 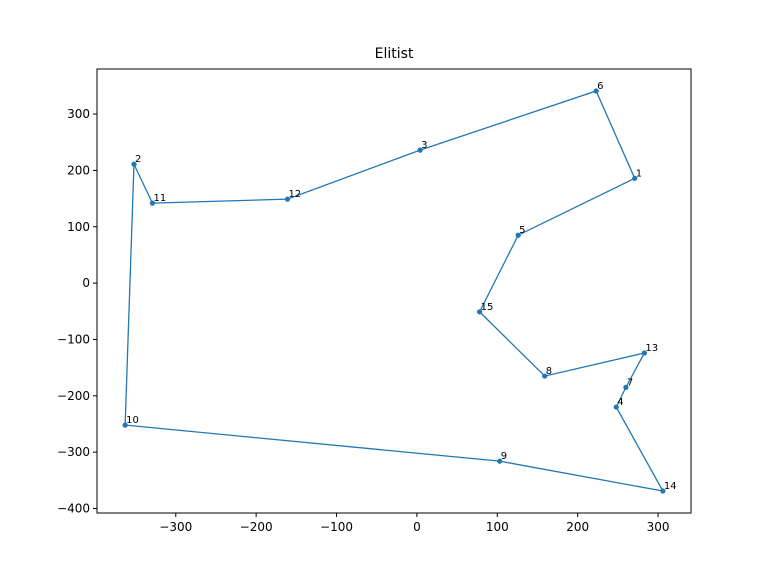 What do you see at coordinates (417, 527) in the screenshot?
I see `x-tick-label: 0` at bounding box center [417, 527].